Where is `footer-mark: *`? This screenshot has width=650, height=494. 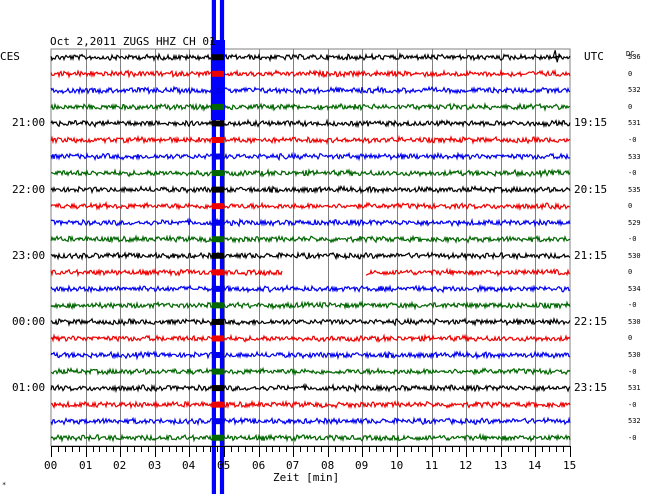 footer-mark: * is located at coordinates (4, 485).